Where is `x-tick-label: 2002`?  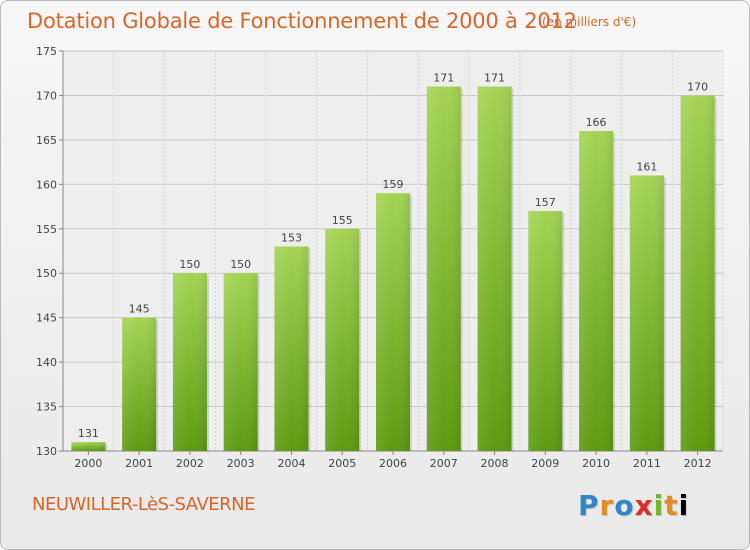 x-tick-label: 2002 is located at coordinates (190, 463).